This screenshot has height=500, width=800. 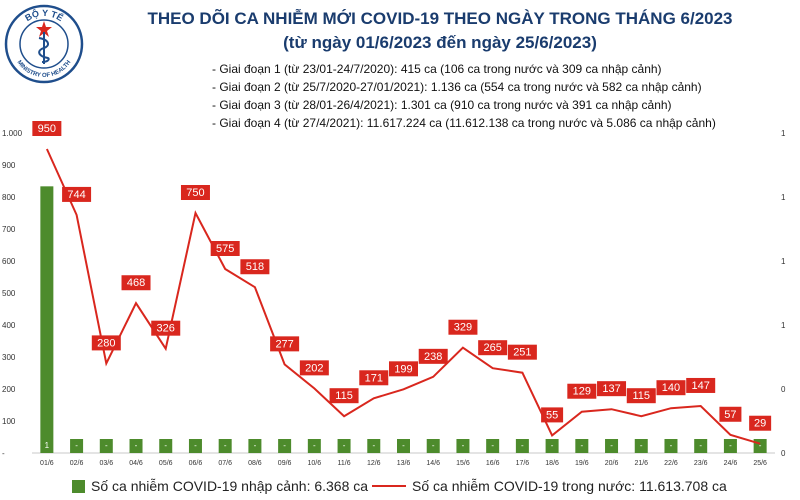 What do you see at coordinates (314, 368) in the screenshot?
I see `line-value-label: 202` at bounding box center [314, 368].